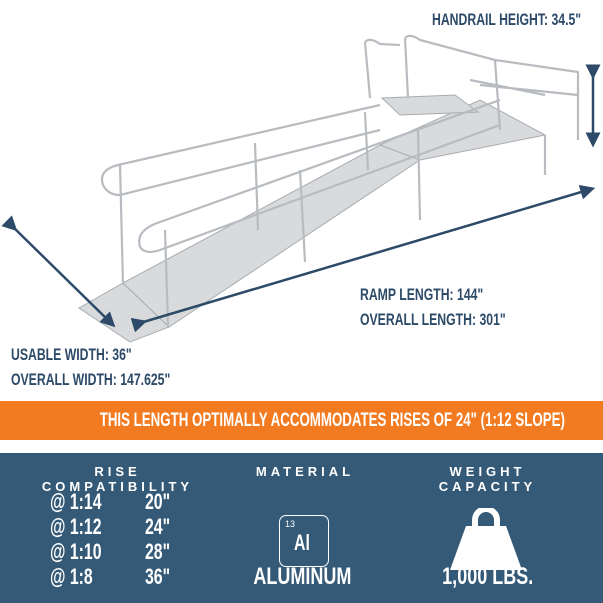 This screenshot has width=603, height=603. What do you see at coordinates (304, 541) in the screenshot?
I see `aluminum-element-icon: 13 Al` at bounding box center [304, 541].